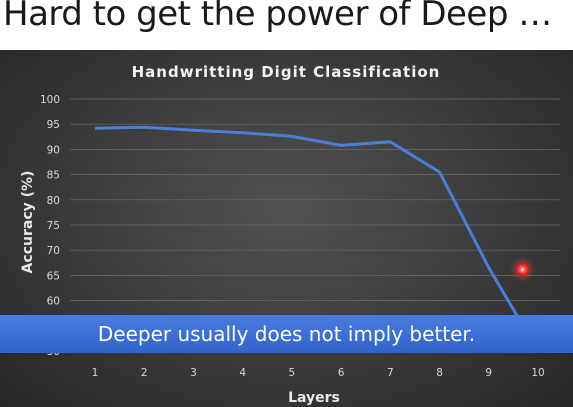  Describe the element at coordinates (193, 373) in the screenshot. I see `x-tick-label: 3` at that location.